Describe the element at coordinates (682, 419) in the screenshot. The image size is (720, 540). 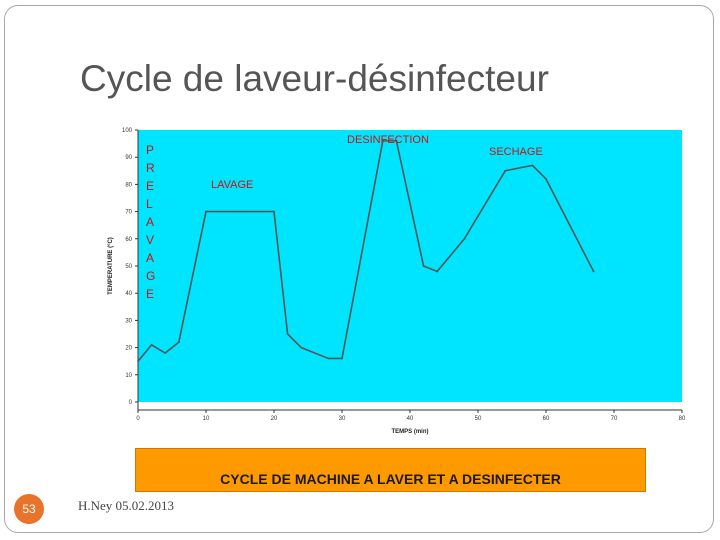
I see `x-tick-label: 80` at that location.